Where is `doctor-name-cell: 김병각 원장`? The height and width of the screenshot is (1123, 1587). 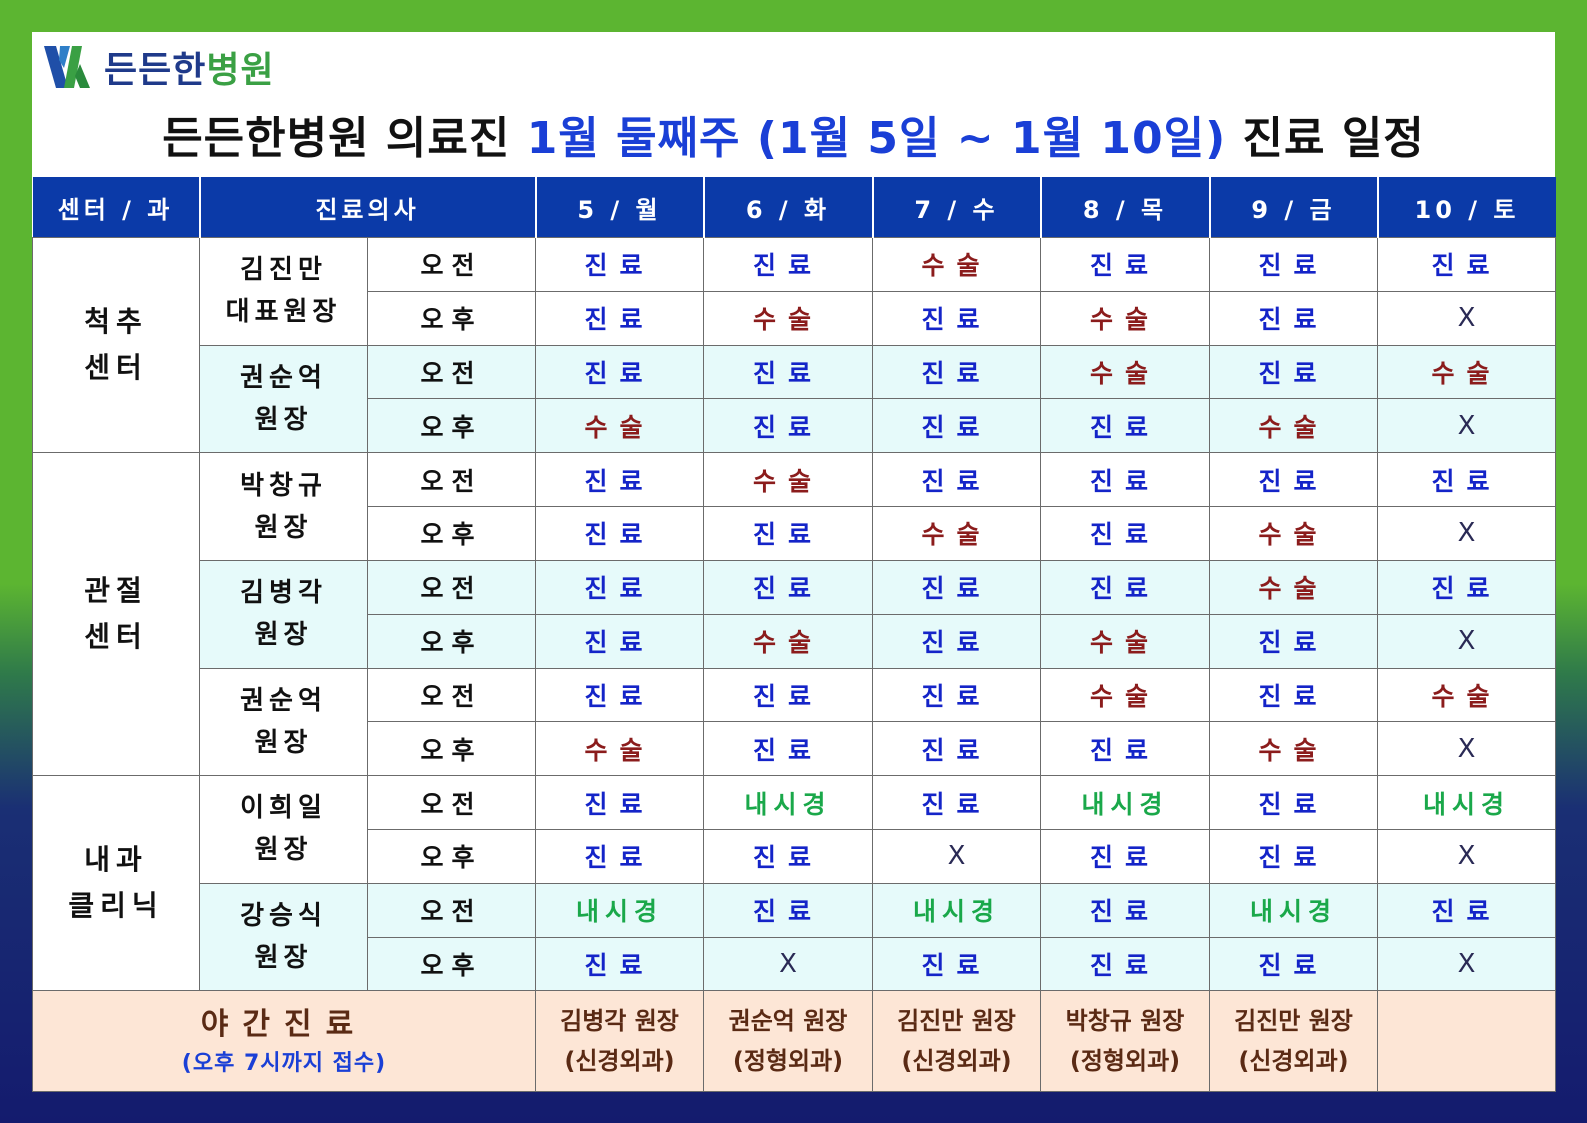
doctor-name-cell: 김병각 원장 is located at coordinates (283, 614).